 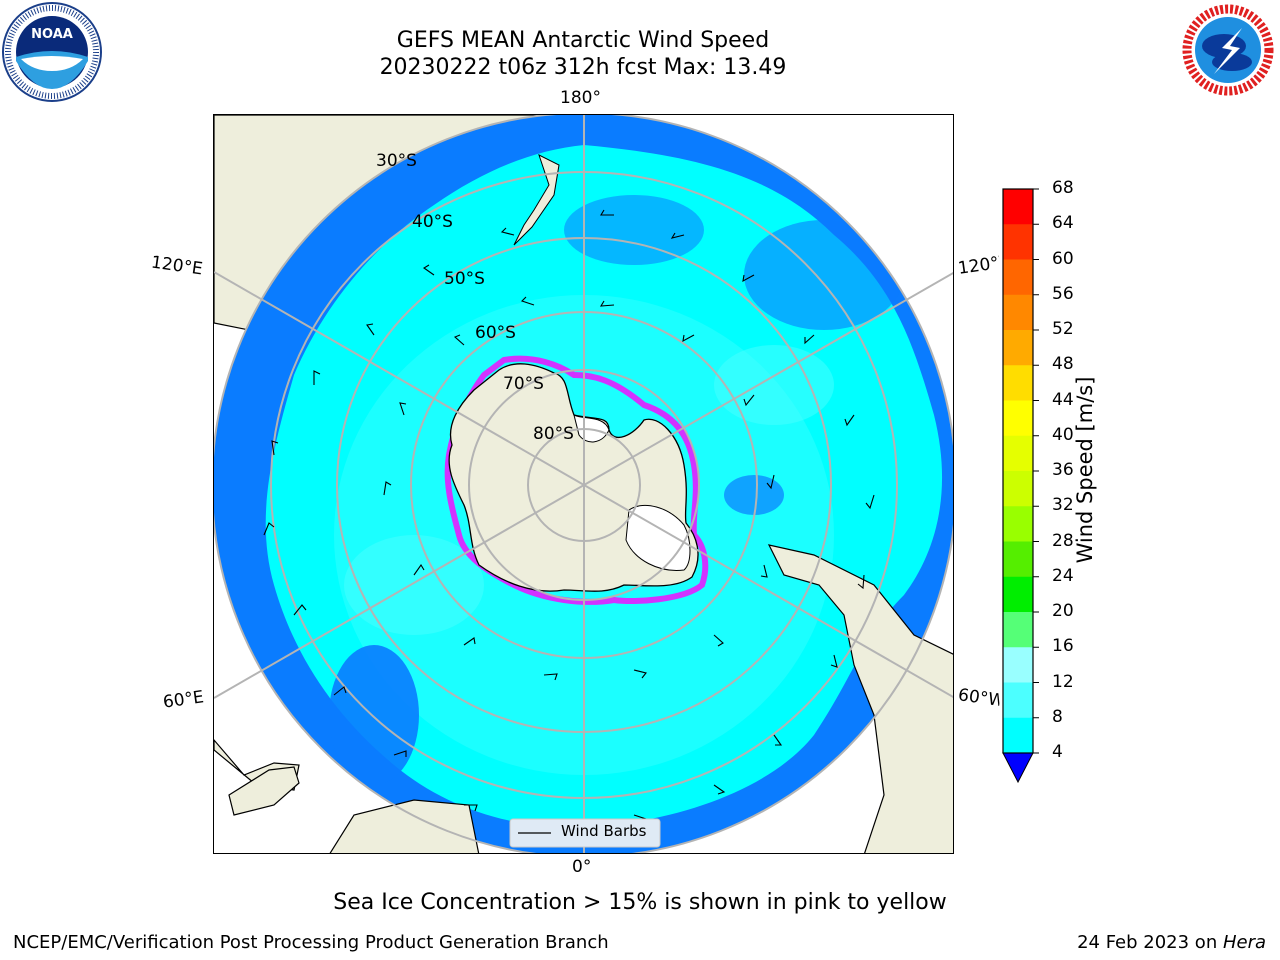 I want to click on colorbar-tick-label: 28, so click(x=1063, y=540).